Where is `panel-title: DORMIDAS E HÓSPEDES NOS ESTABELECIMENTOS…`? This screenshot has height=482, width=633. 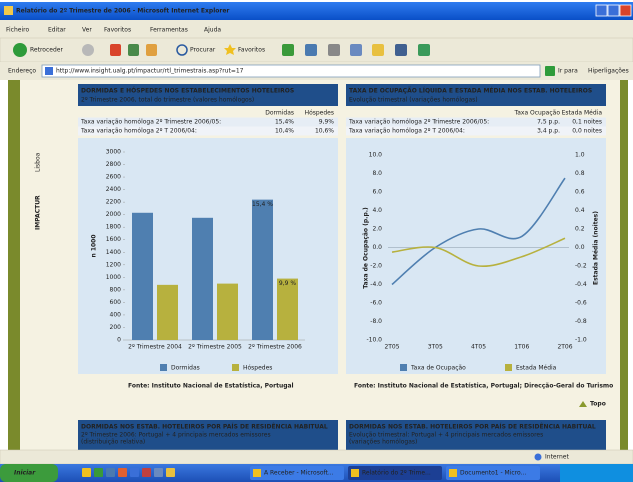
panel-title: DORMIDAS E HÓSPEDES NOS ESTABELECIMENTOS… is located at coordinates (187, 91).